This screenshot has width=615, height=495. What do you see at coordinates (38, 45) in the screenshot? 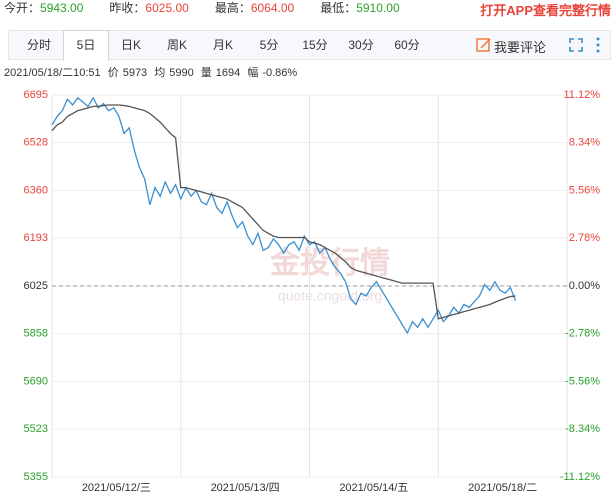
I see `tab: 分时` at bounding box center [38, 45].